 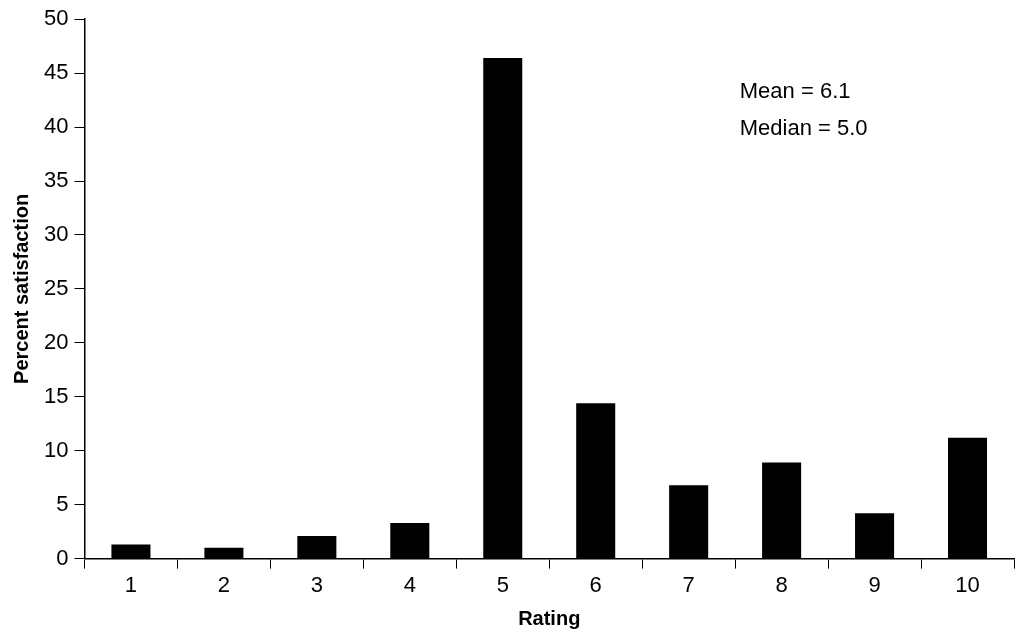 What do you see at coordinates (795, 91) in the screenshot?
I see `annotation: Mean = 6.1` at bounding box center [795, 91].